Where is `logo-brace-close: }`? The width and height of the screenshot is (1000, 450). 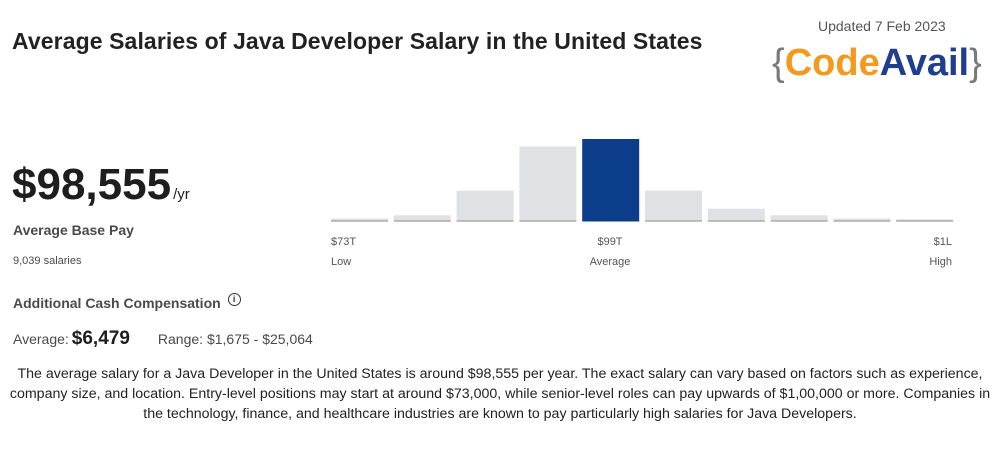
logo-brace-close: } is located at coordinates (975, 63).